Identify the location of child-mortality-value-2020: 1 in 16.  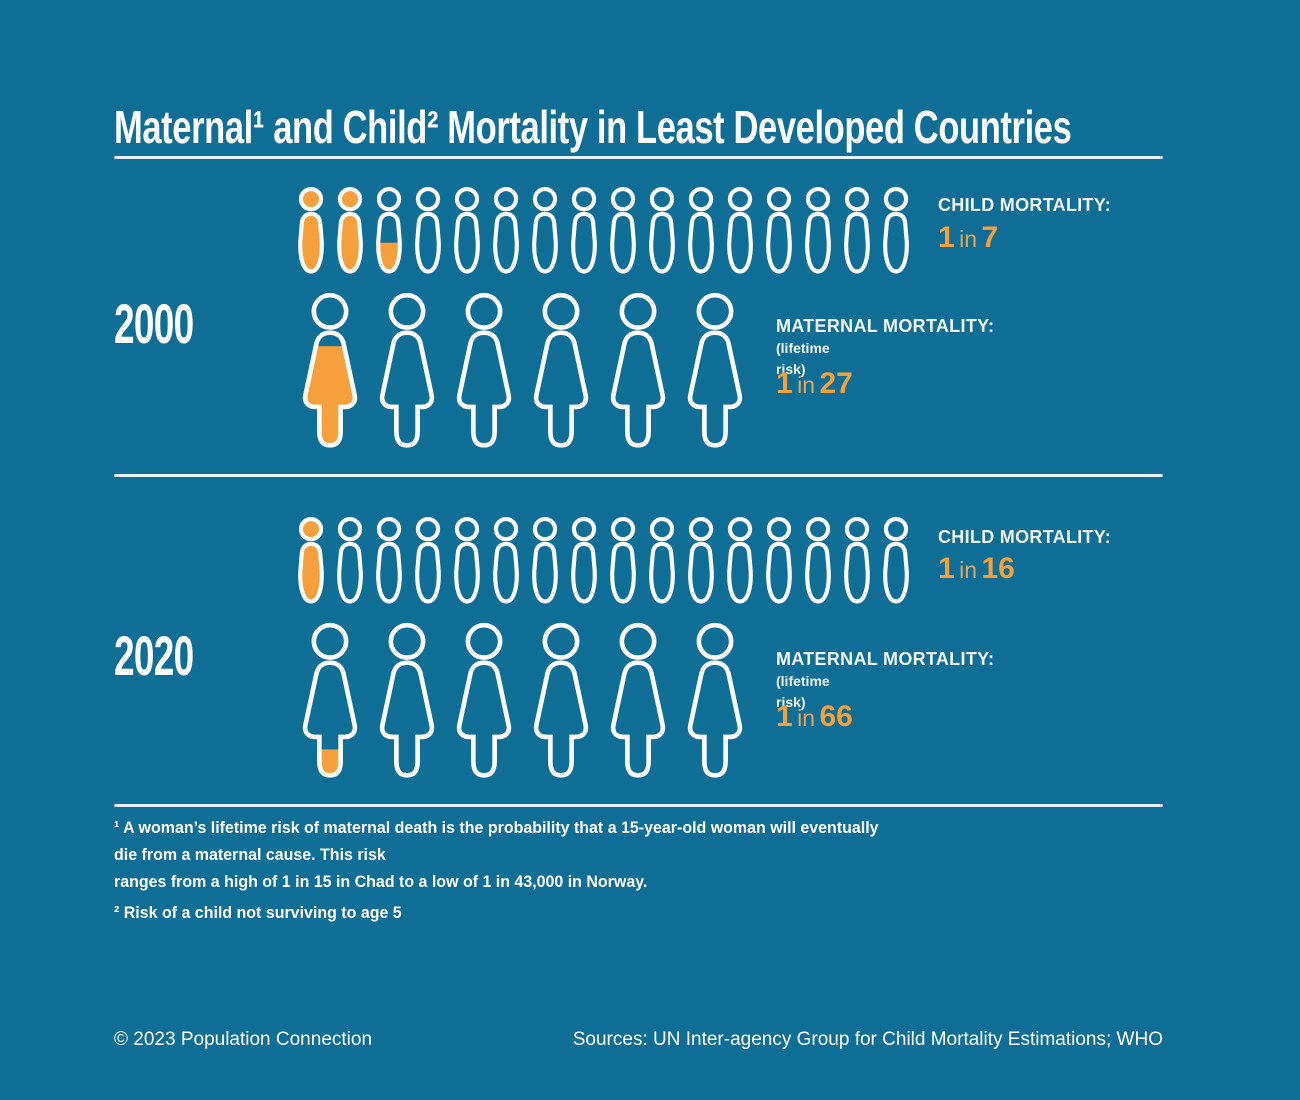
(976, 569).